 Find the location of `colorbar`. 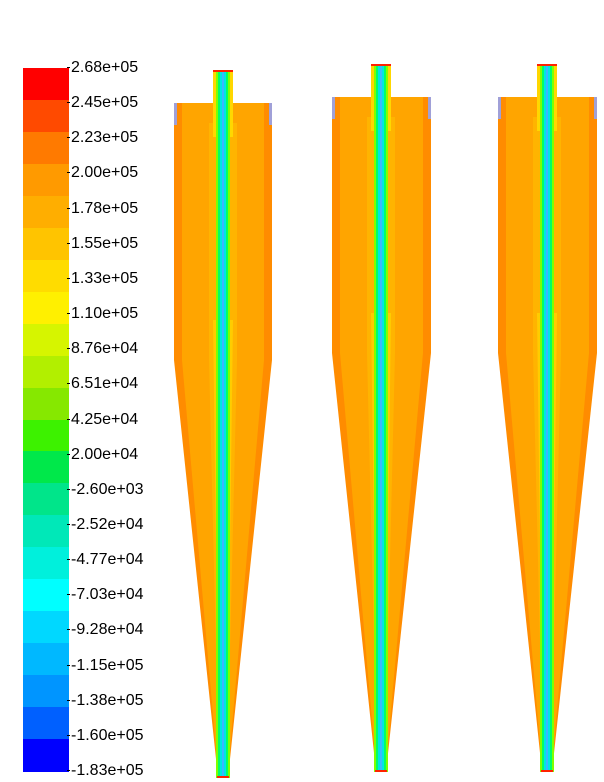

colorbar is located at coordinates (46, 420).